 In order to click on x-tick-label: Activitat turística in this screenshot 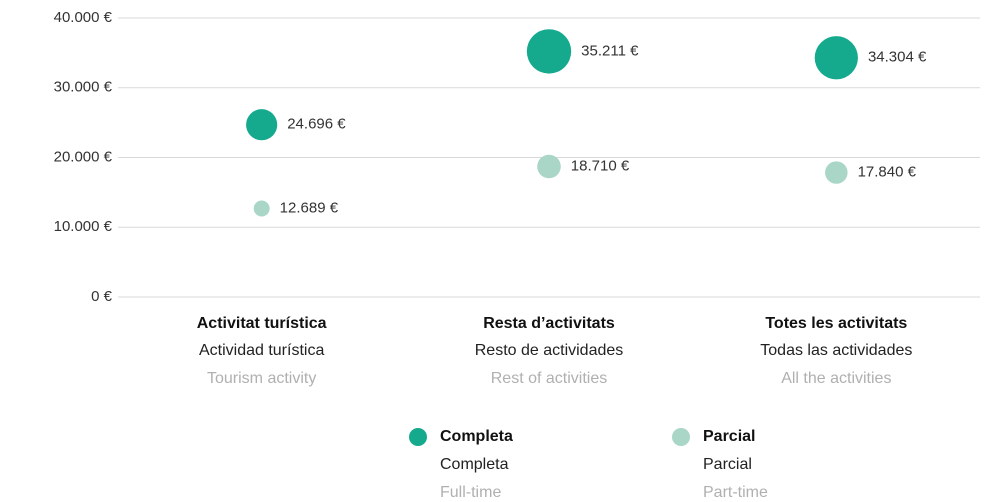, I will do `click(262, 323)`.